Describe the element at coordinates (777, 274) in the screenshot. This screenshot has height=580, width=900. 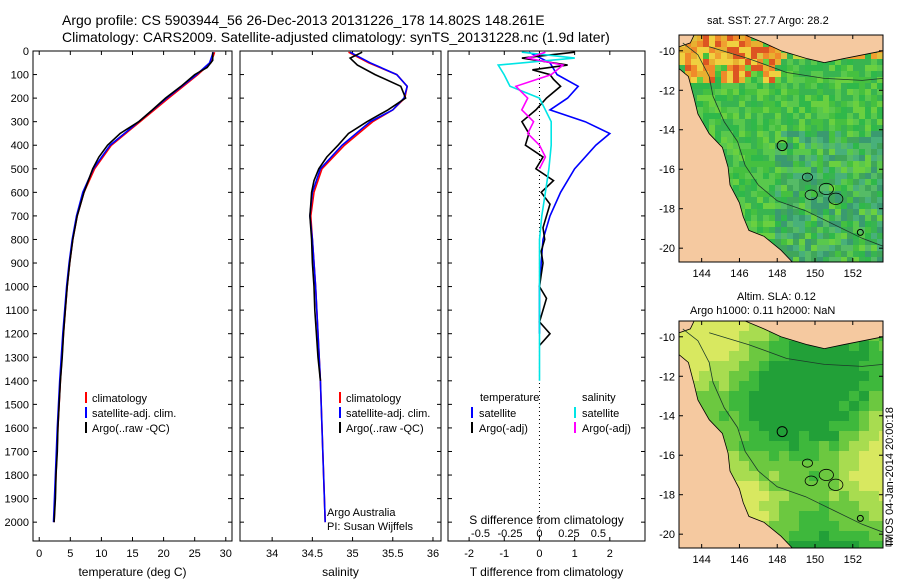
I see `map-x-tick-label: 148` at that location.